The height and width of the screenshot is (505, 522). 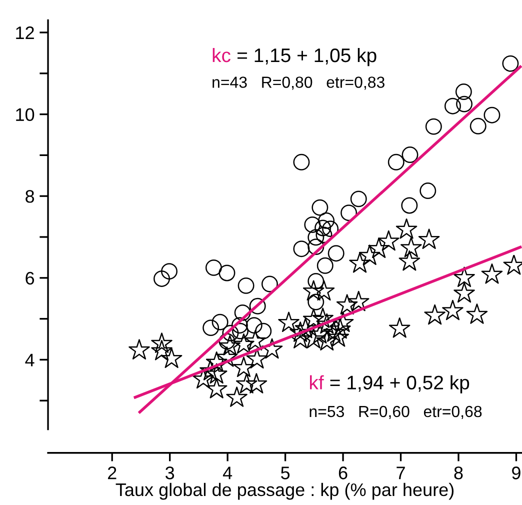 I want to click on x-tick-label: 5, so click(x=285, y=473).